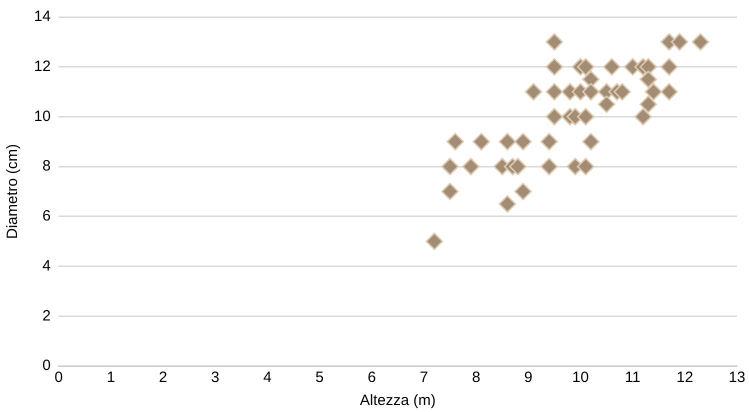 The image size is (749, 412). Describe the element at coordinates (163, 377) in the screenshot. I see `x-tick-label: 2` at that location.